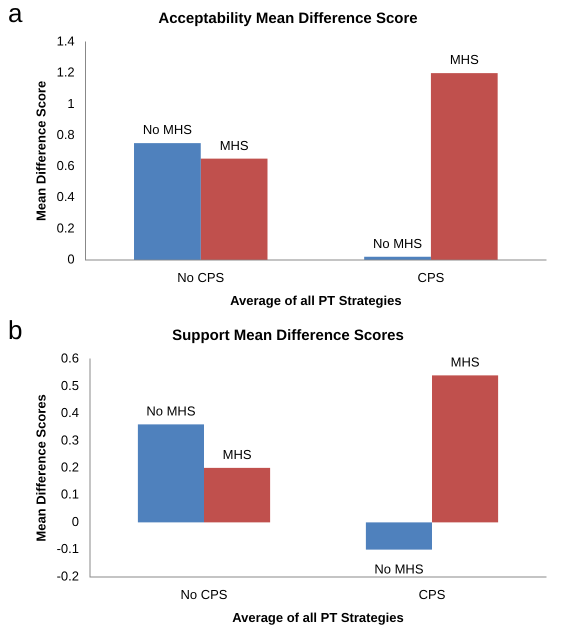 Image resolution: width=566 pixels, height=635 pixels. What do you see at coordinates (40, 468) in the screenshot?
I see `y-axis-title: Mean Difference Scores` at bounding box center [40, 468].